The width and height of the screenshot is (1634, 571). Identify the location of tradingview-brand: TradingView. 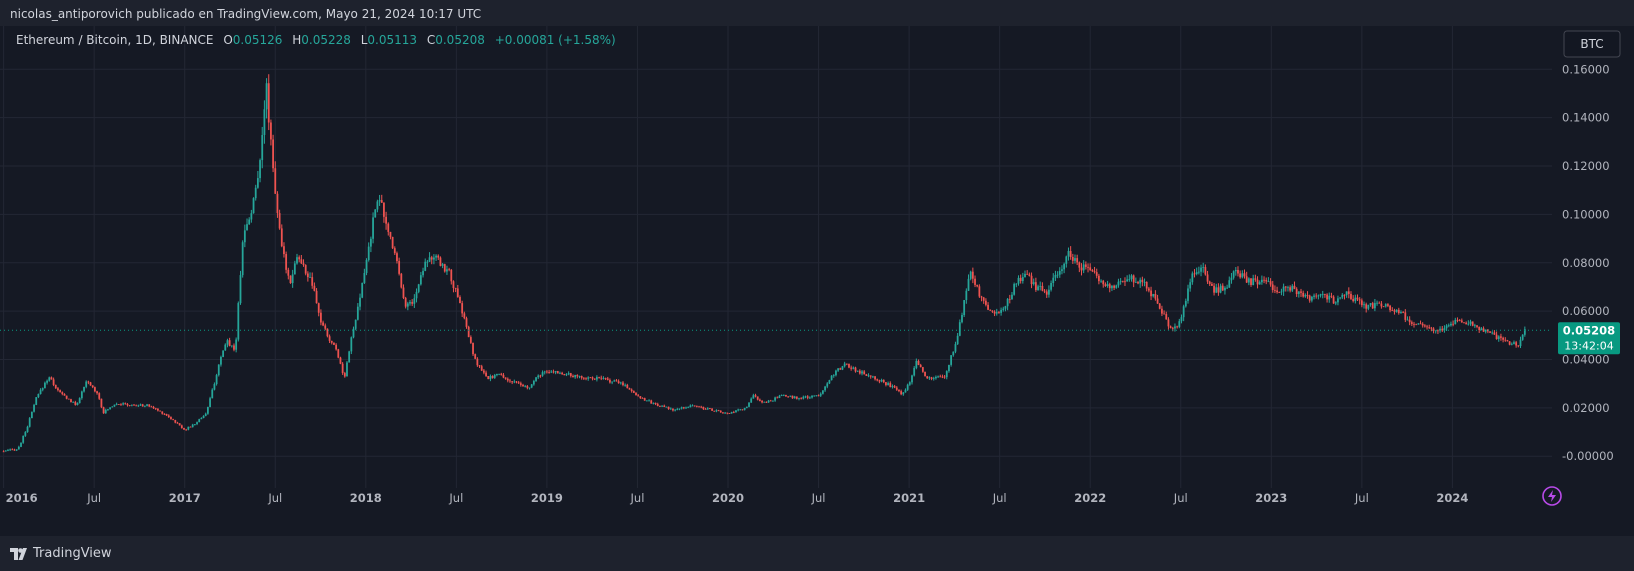
(61, 553).